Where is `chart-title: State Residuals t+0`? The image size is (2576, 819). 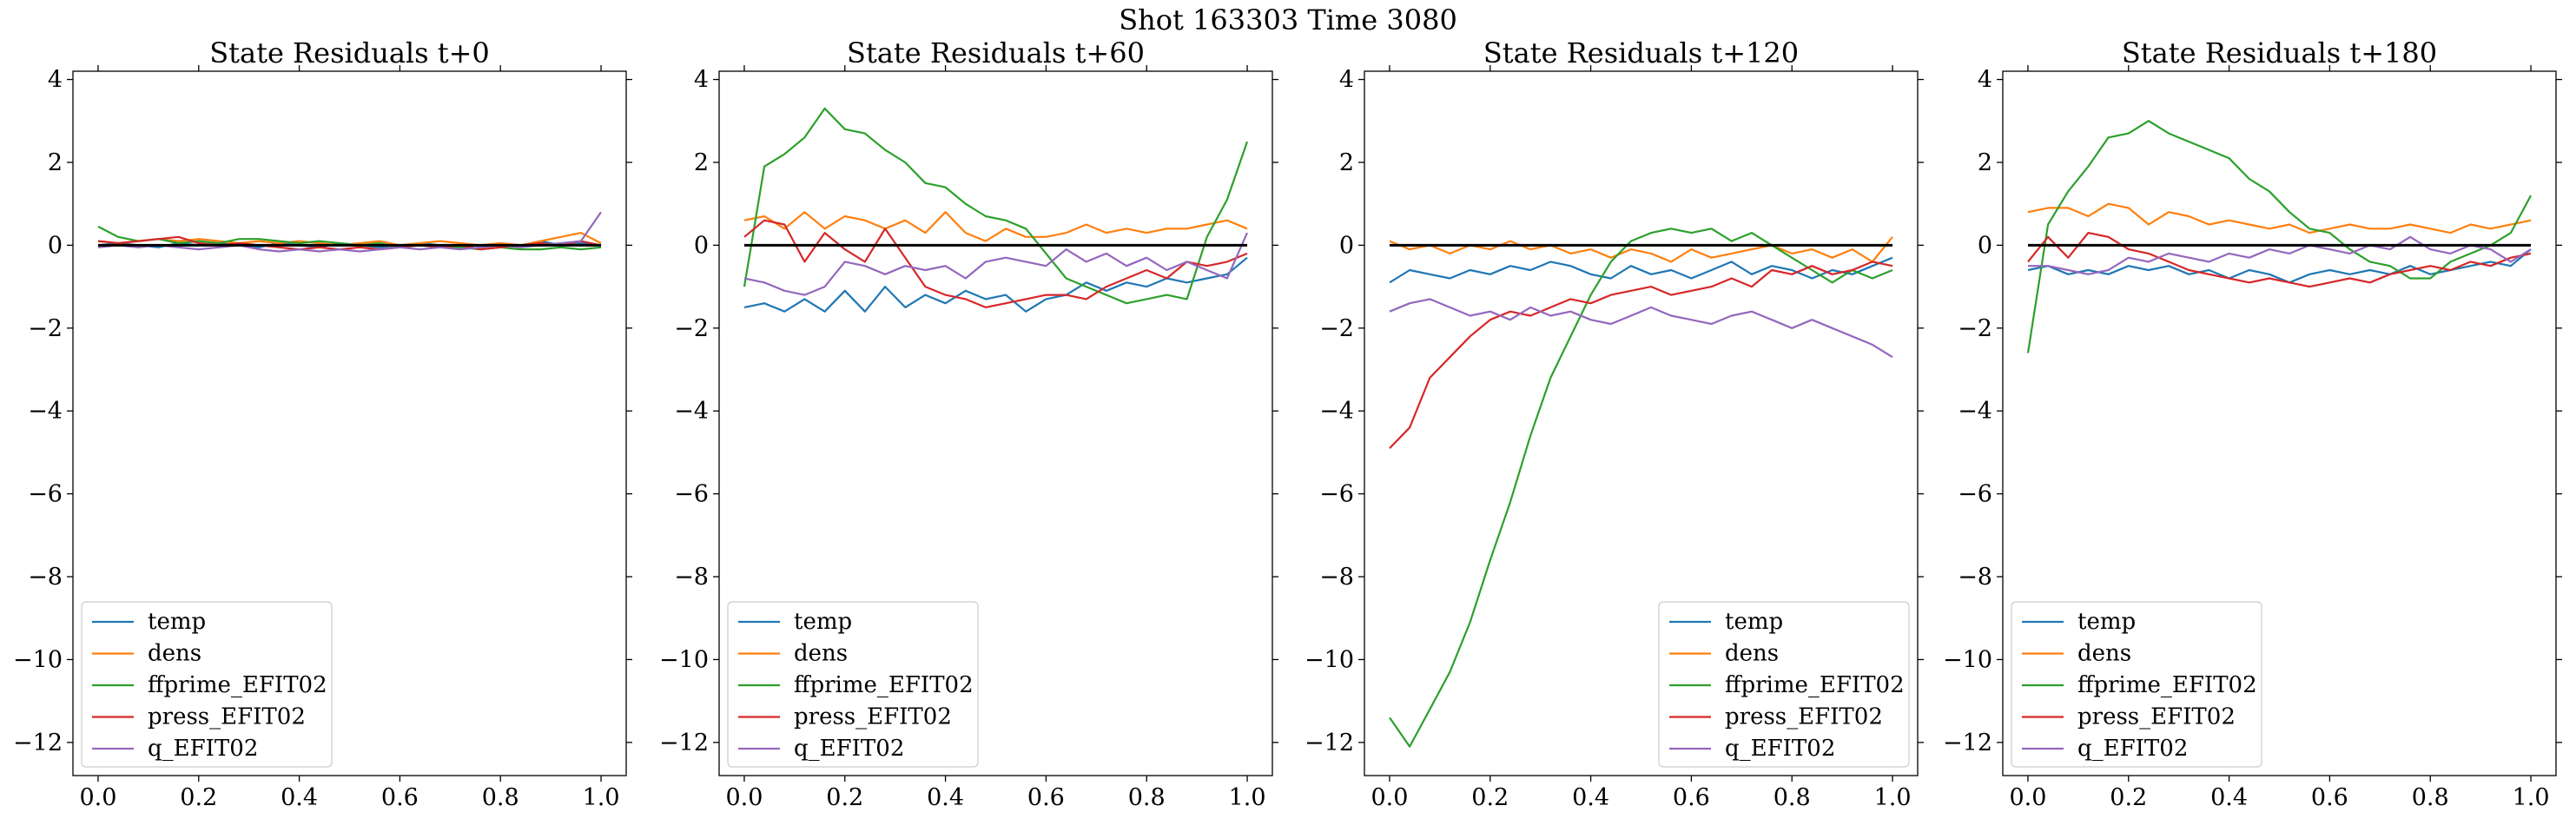 chart-title: State Residuals t+0 is located at coordinates (350, 52).